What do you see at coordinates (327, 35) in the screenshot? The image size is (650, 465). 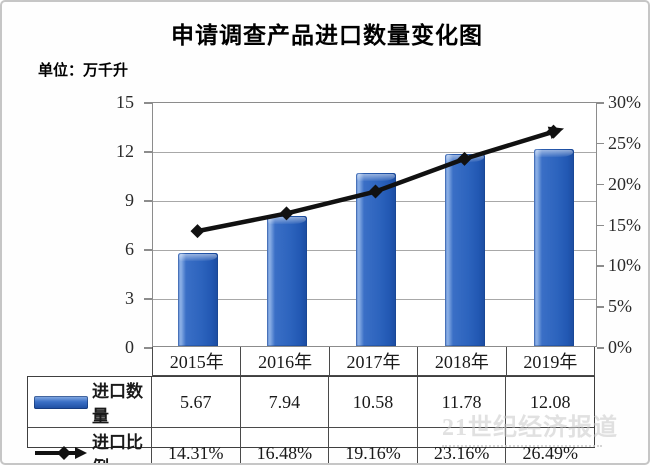 I see `chart-title: 申请调查产品进口数量变化图` at bounding box center [327, 35].